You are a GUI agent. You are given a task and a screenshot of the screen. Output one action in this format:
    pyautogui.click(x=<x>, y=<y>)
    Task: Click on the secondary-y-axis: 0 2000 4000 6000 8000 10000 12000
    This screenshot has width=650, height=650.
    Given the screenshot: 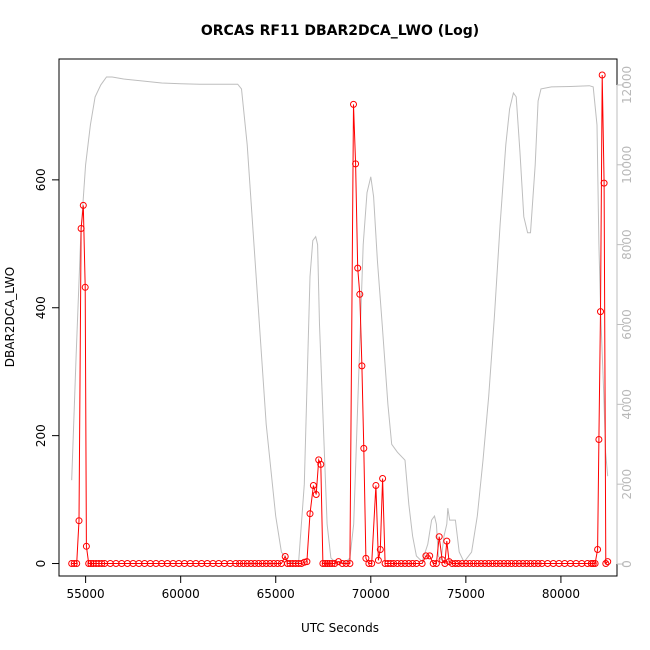 What is the action you would take?
    pyautogui.click(x=625, y=317)
    